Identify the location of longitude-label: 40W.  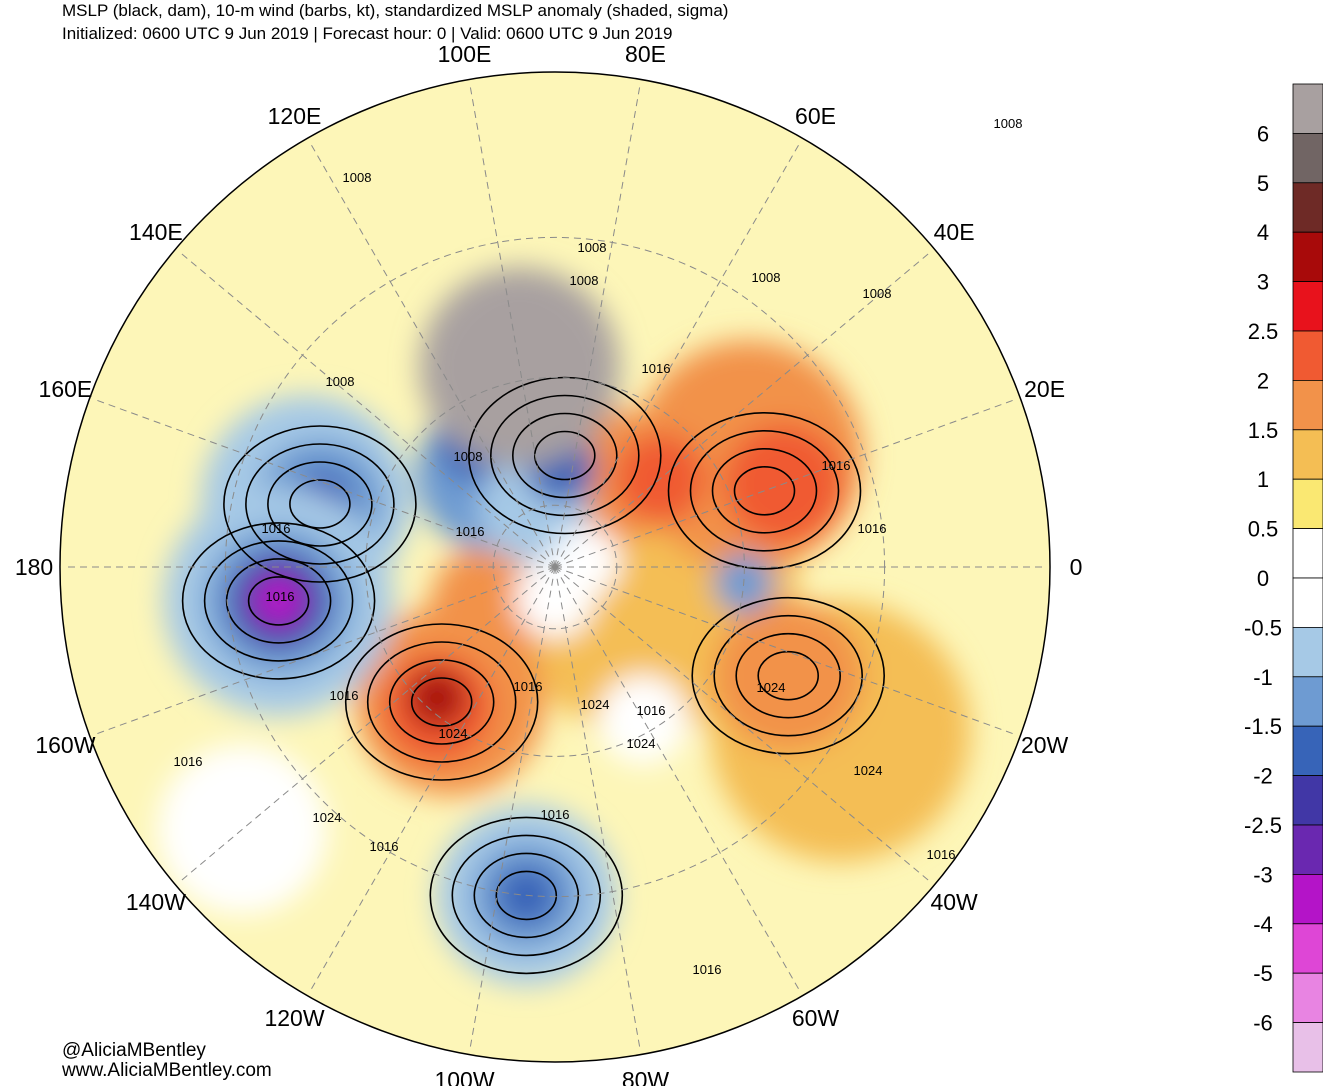
(954, 902).